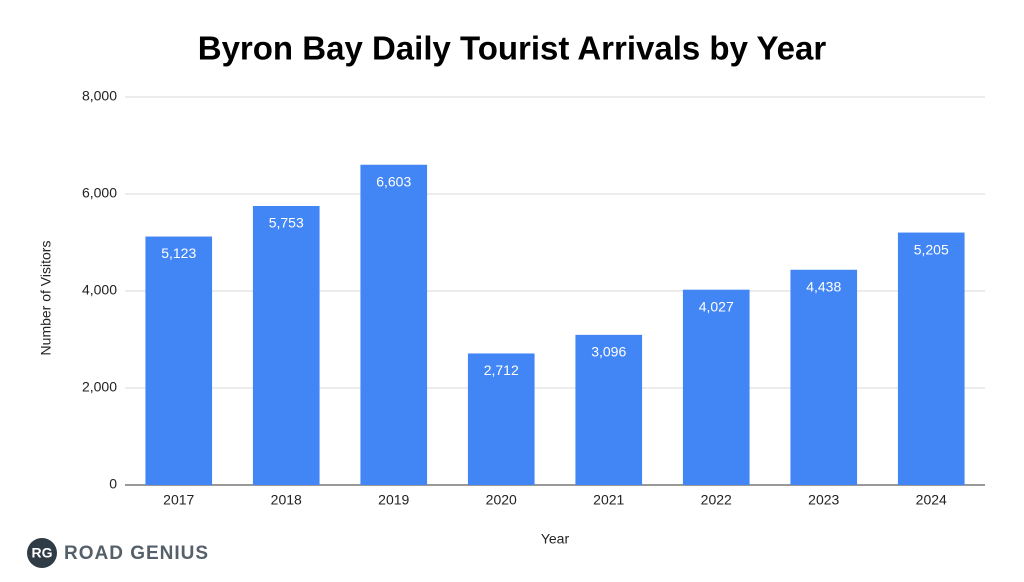 The height and width of the screenshot is (582, 1024). Describe the element at coordinates (113, 484) in the screenshot. I see `y-tick-label: 0` at that location.